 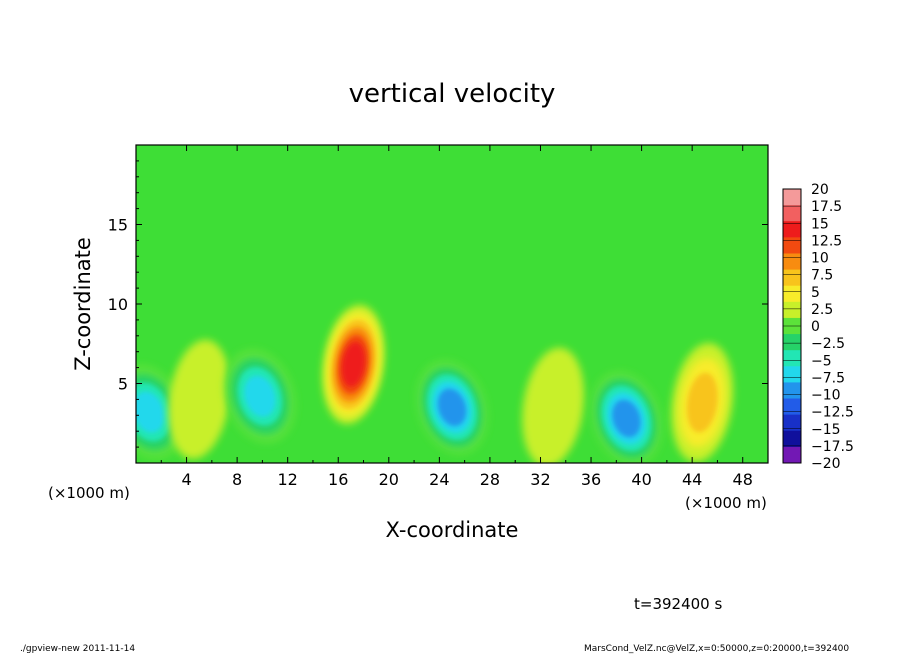 I want to click on x-tick-label: 12, so click(x=288, y=479).